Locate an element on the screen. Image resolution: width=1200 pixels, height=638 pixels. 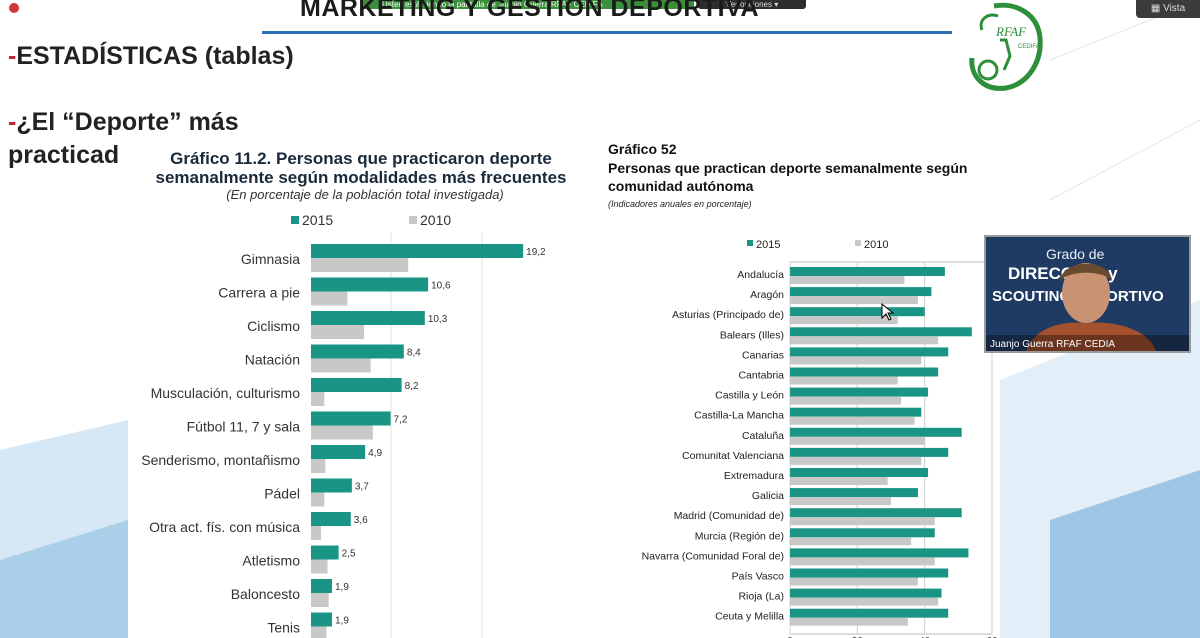
recording-indicator is located at coordinates (14, 8).